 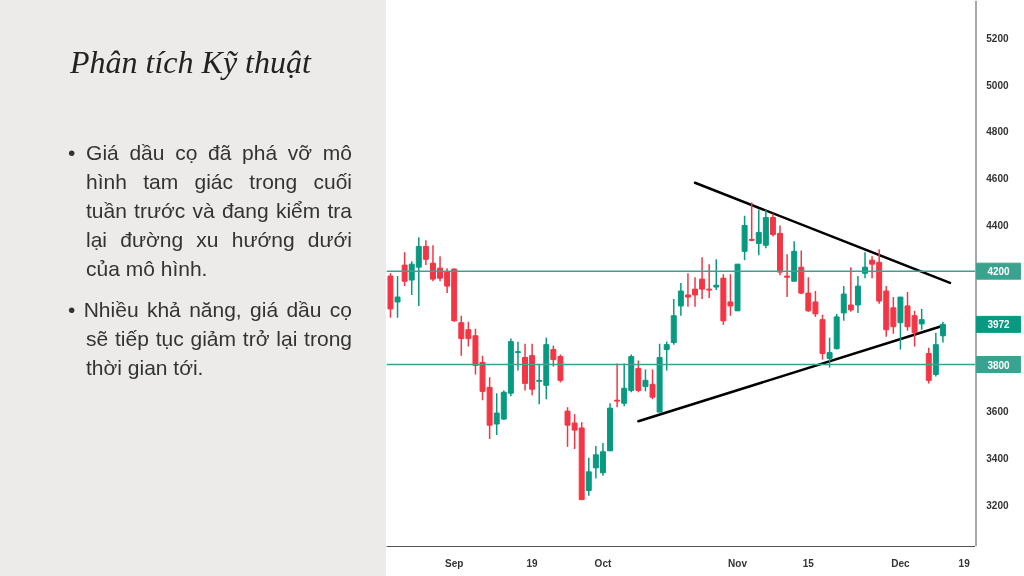 I want to click on y-tick-label: 4600, so click(x=997, y=178).